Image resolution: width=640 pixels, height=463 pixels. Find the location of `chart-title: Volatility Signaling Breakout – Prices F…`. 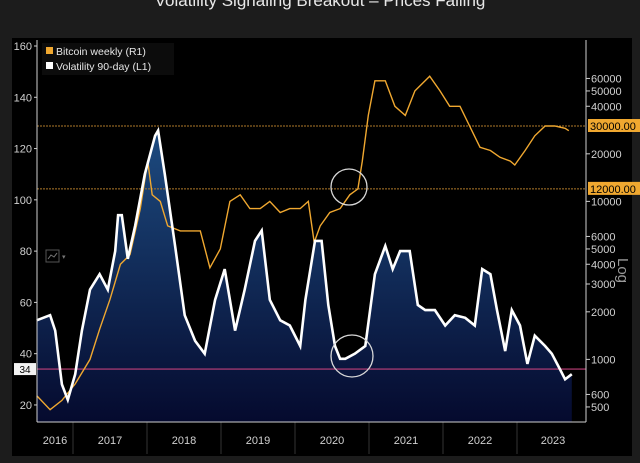

chart-title: Volatility Signaling Breakout – Prices F… is located at coordinates (320, 5).